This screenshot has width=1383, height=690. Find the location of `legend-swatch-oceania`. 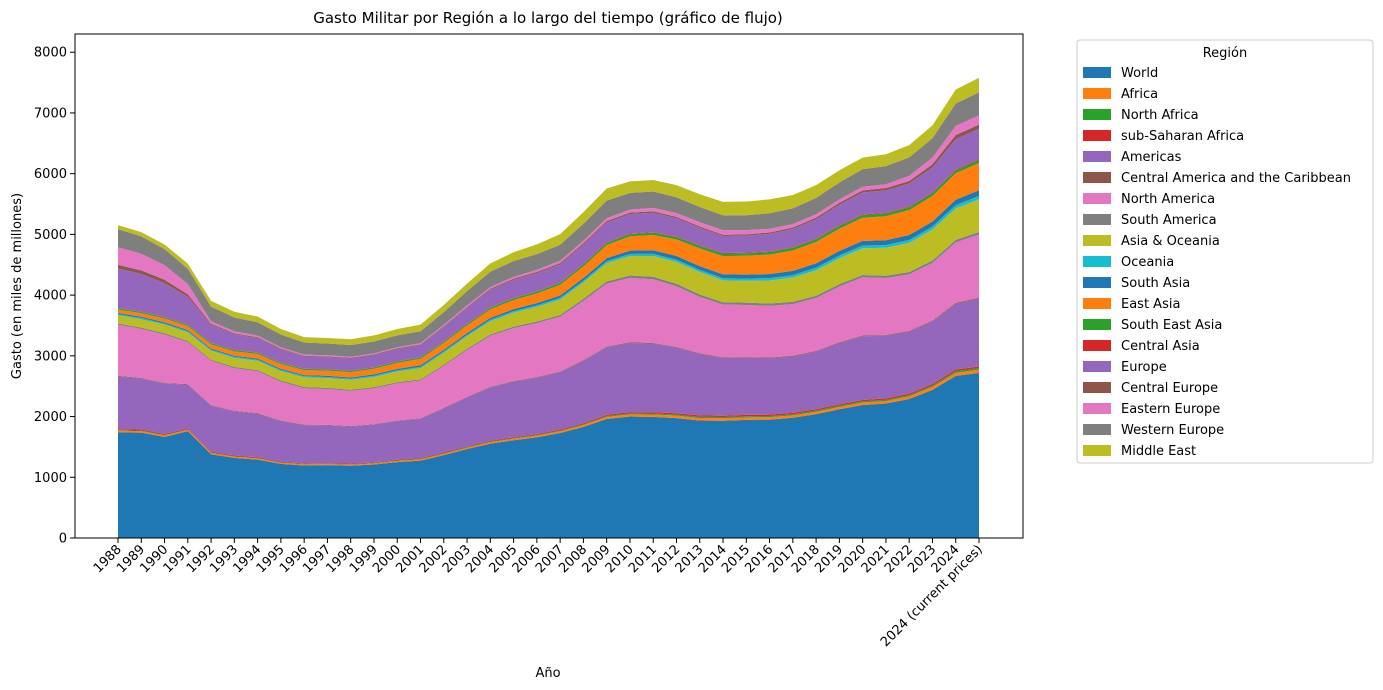

legend-swatch-oceania is located at coordinates (1097, 261).